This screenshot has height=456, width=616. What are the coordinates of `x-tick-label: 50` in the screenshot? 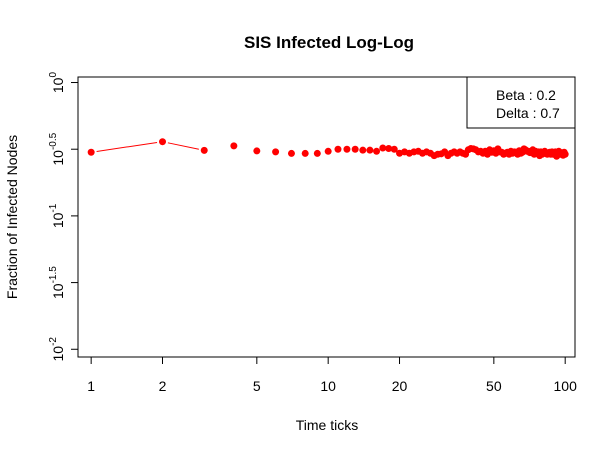 It's located at (494, 386).